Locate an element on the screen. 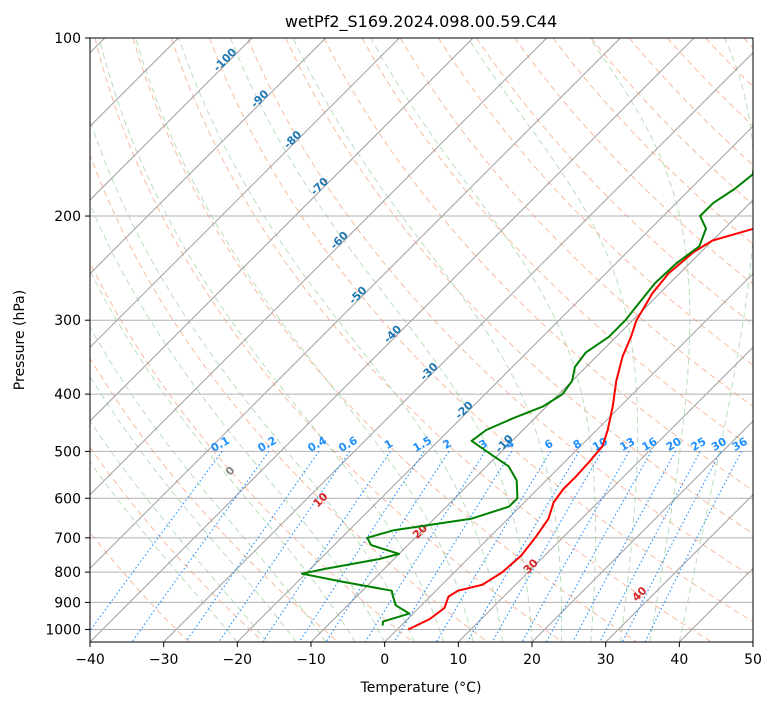 The width and height of the screenshot is (775, 708). mixing-ratio-label: 6 is located at coordinates (548, 444).